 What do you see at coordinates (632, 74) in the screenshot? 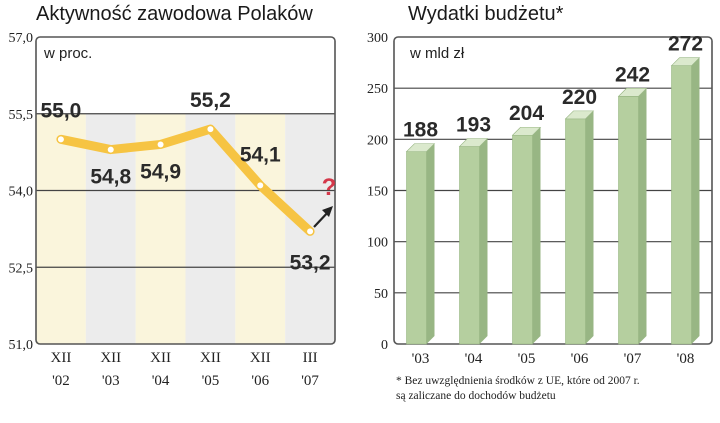
I see `budget-data-label-4: 242` at bounding box center [632, 74].